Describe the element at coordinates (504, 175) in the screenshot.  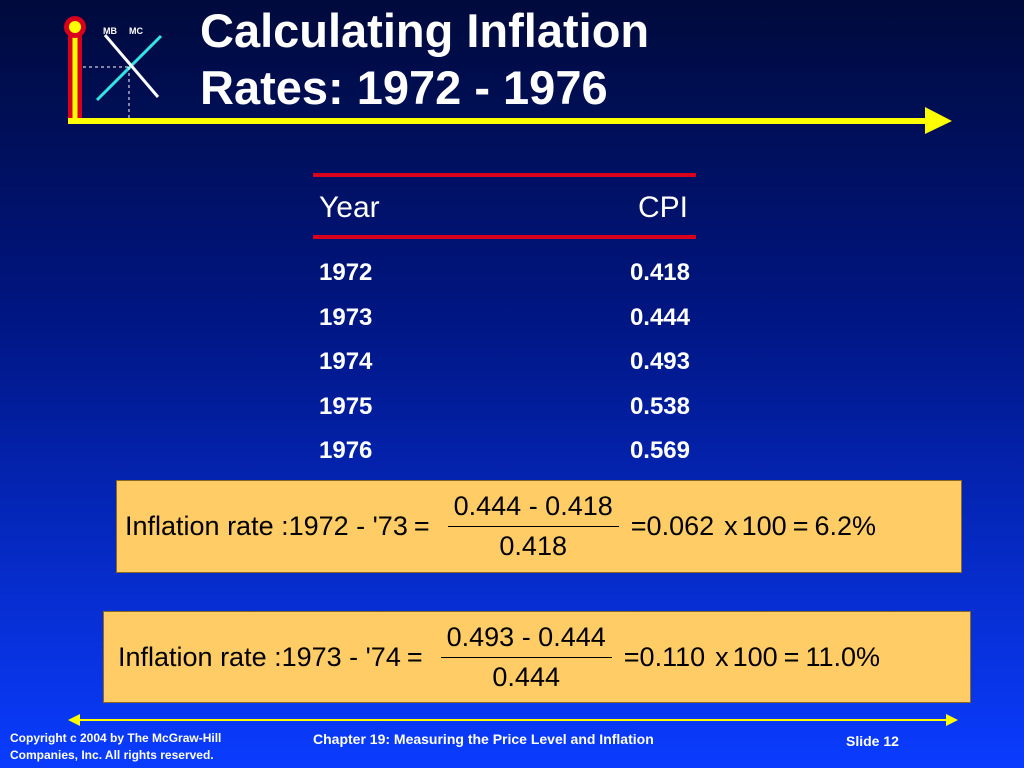
I see `table-top-rule` at that location.